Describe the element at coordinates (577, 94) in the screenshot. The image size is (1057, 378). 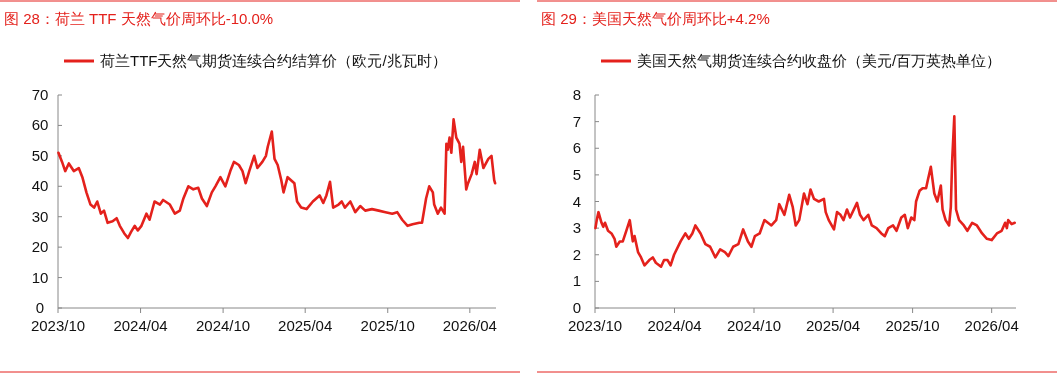
I see `y-tick-label: 8` at that location.